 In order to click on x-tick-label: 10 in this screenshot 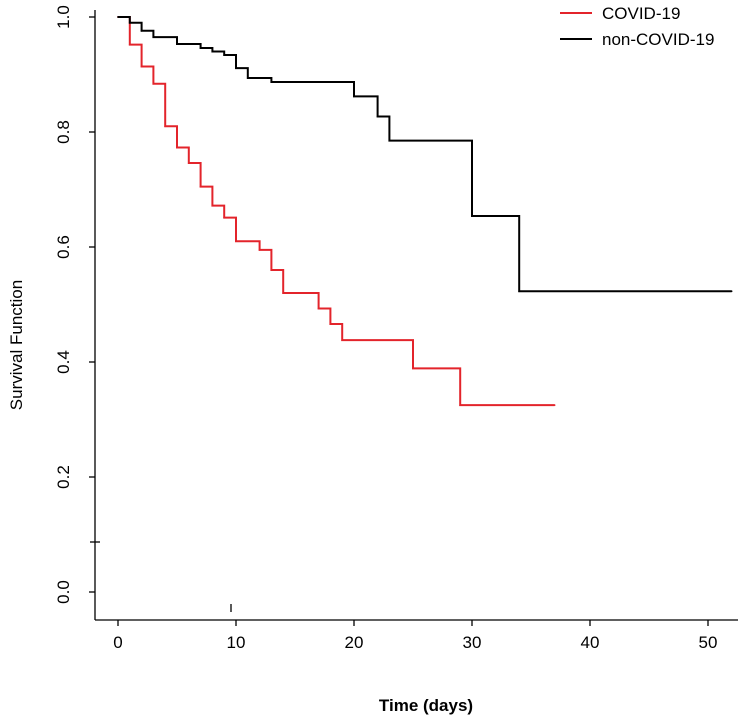, I will do `click(236, 642)`.